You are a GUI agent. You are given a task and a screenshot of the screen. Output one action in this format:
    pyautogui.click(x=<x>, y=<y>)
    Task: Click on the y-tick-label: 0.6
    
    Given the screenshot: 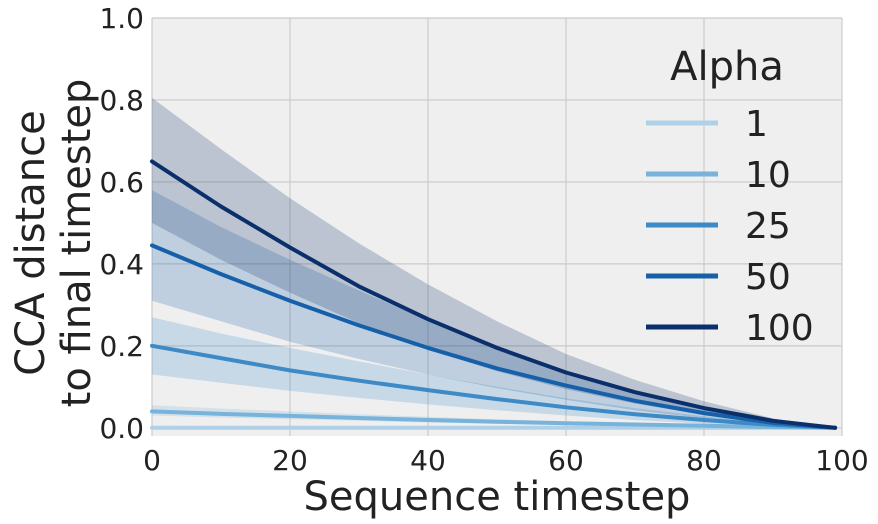 What is the action you would take?
    pyautogui.click(x=121, y=182)
    